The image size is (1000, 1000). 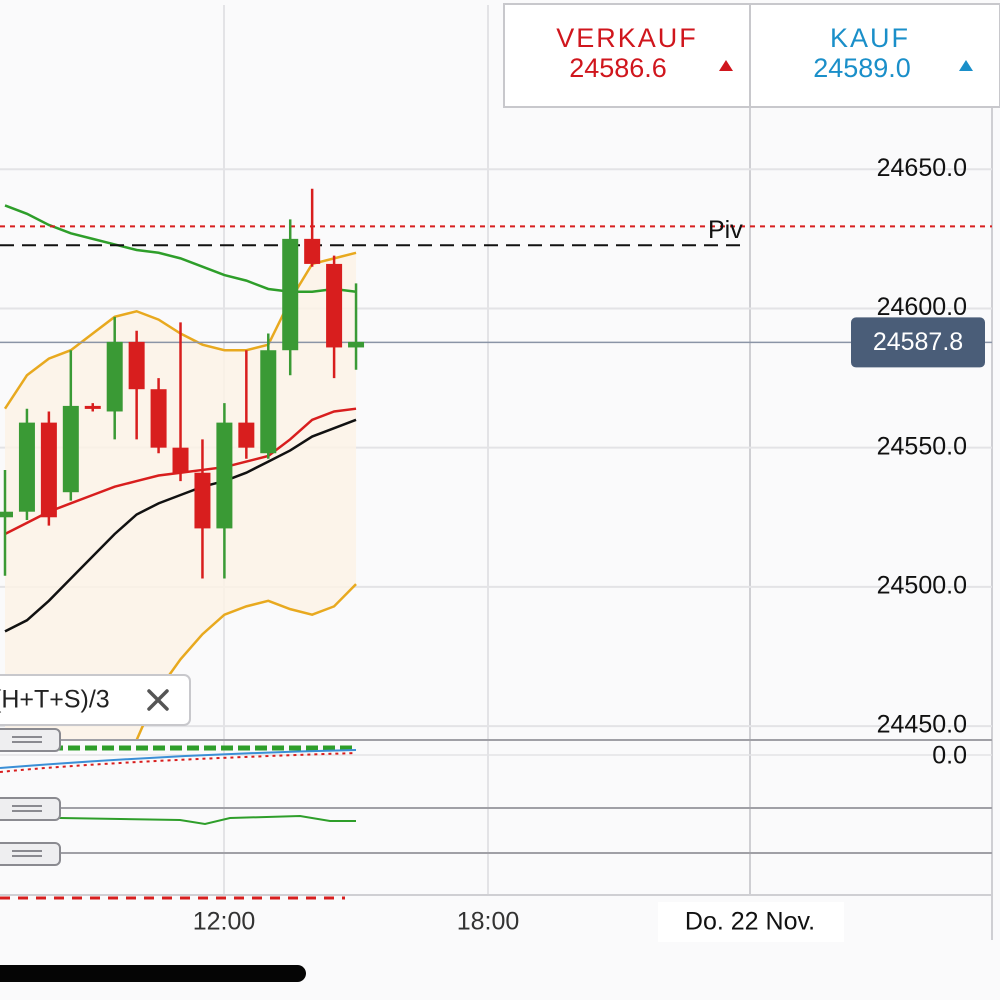 What do you see at coordinates (224, 922) in the screenshot?
I see `time-label: 12:00` at bounding box center [224, 922].